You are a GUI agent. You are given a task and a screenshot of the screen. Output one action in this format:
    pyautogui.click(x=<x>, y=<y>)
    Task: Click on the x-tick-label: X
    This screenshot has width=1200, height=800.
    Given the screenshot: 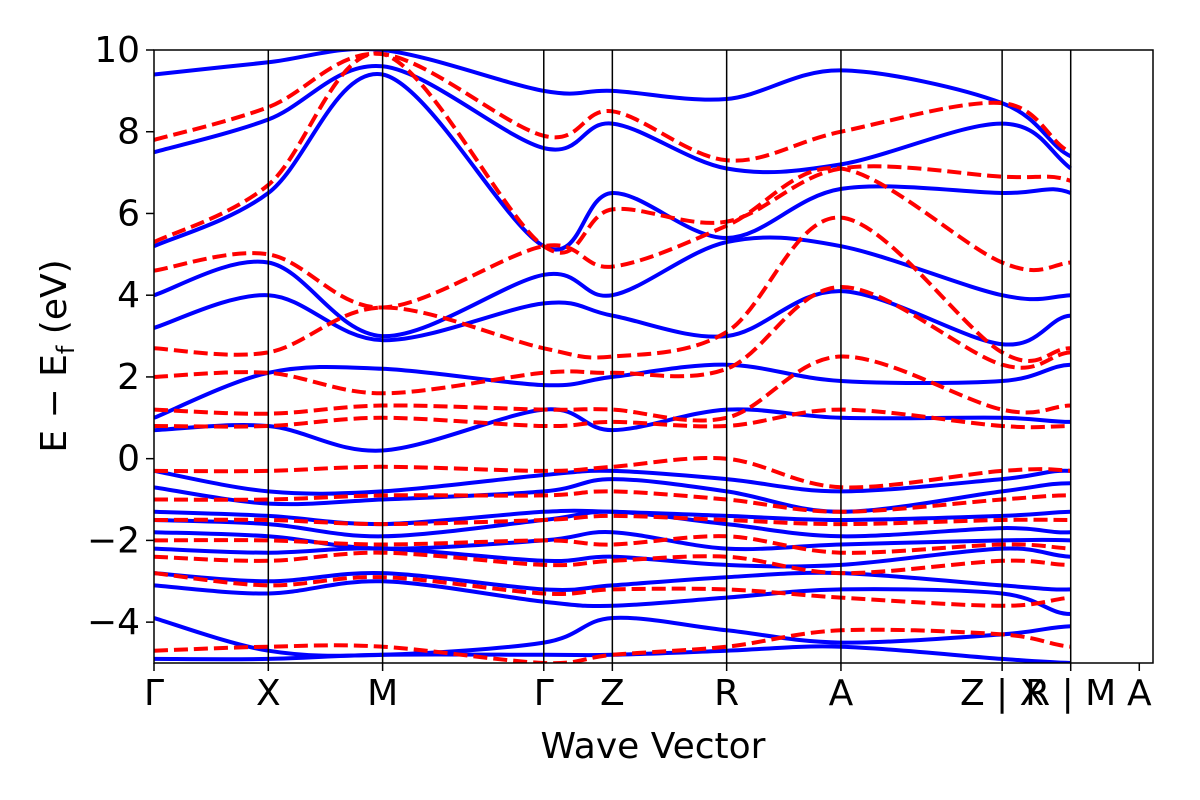 What is the action you would take?
    pyautogui.click(x=268, y=693)
    